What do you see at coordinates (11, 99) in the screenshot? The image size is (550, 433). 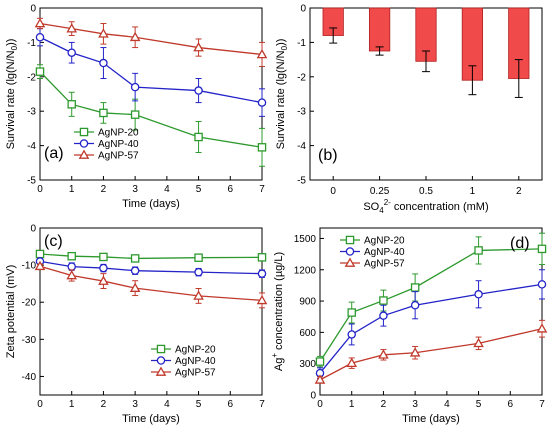 I see `y-axis-label-main: Survival rate (lg(N/N` at bounding box center [11, 99].